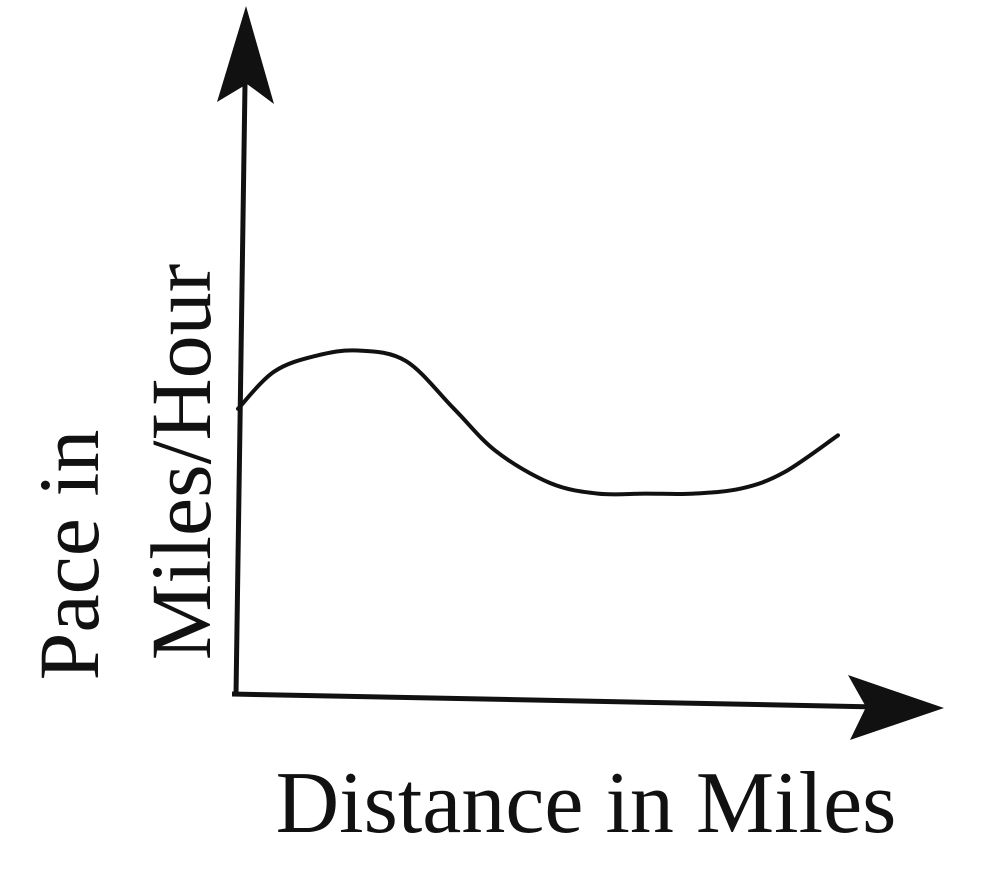 The width and height of the screenshot is (992, 871). I want to click on x-axis-arrowhead, so click(896, 707).